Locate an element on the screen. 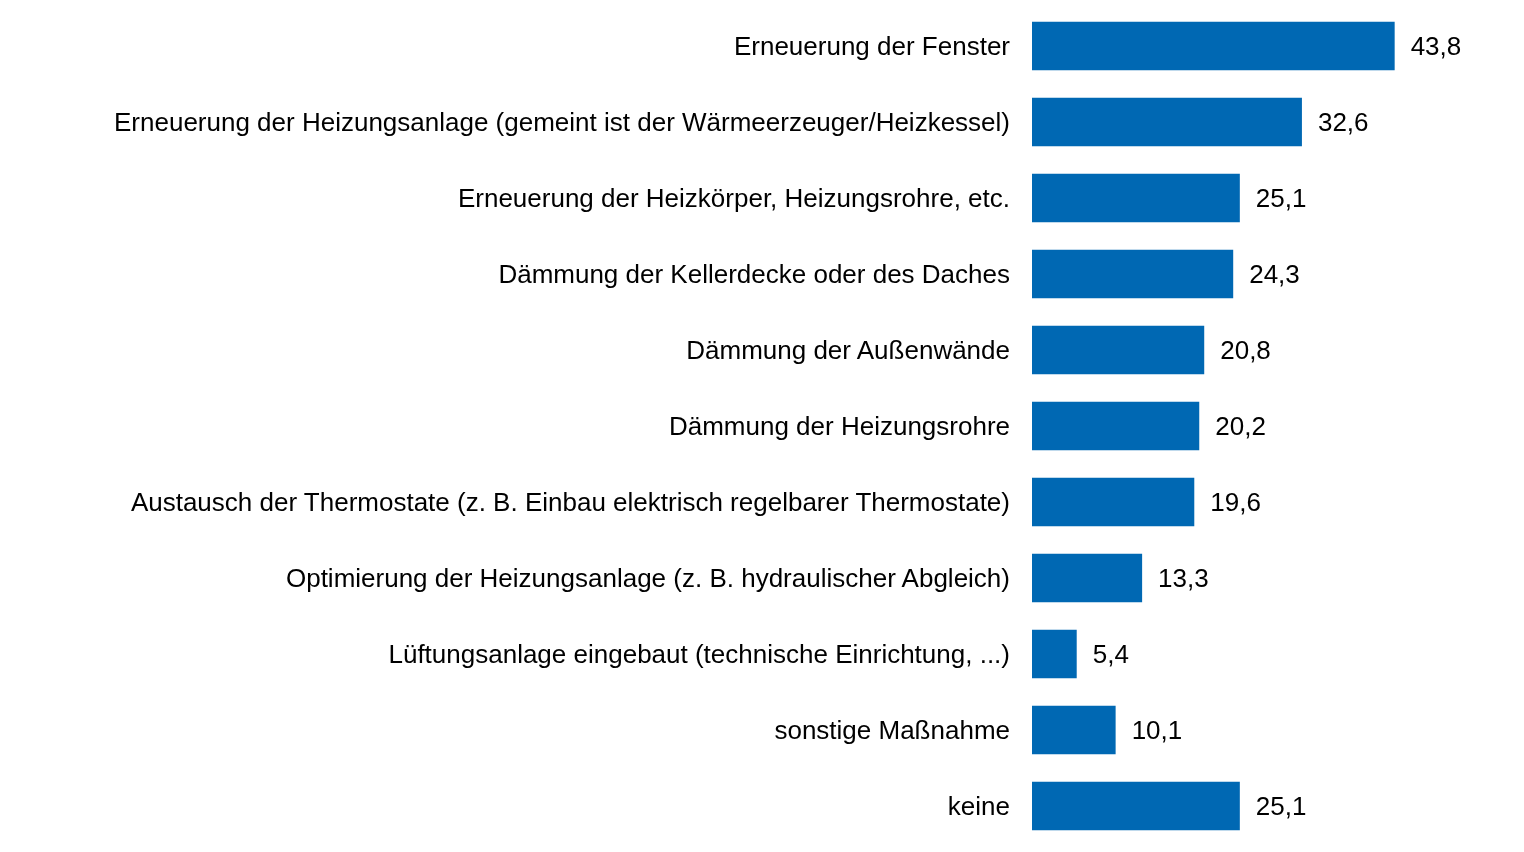 The width and height of the screenshot is (1524, 852). y-tick-label: Dämmung der Außenwände is located at coordinates (848, 350).